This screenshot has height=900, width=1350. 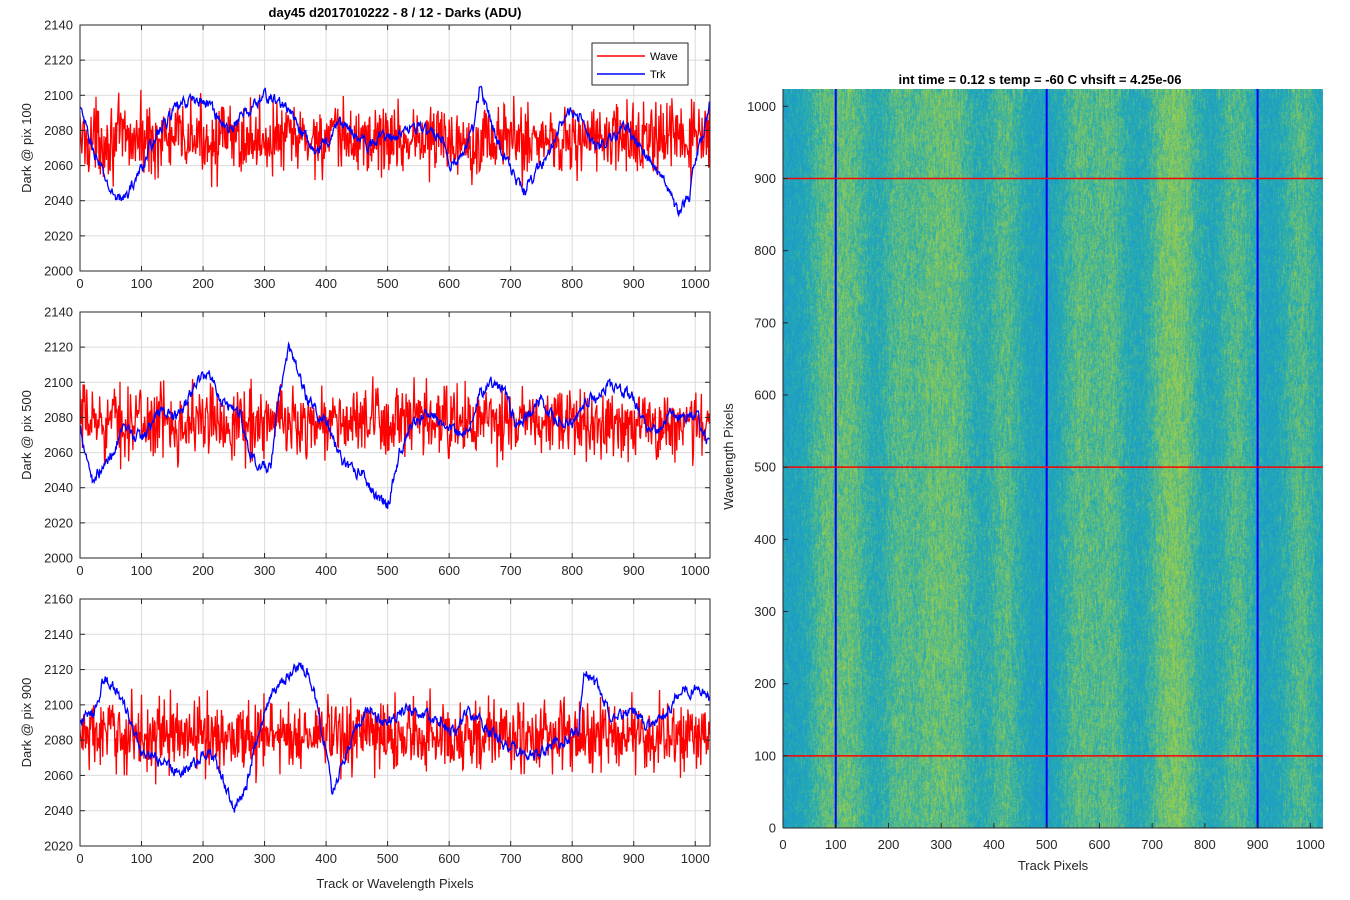 I want to click on y-axis-label: Dark @ pix 900, so click(x=26, y=723).